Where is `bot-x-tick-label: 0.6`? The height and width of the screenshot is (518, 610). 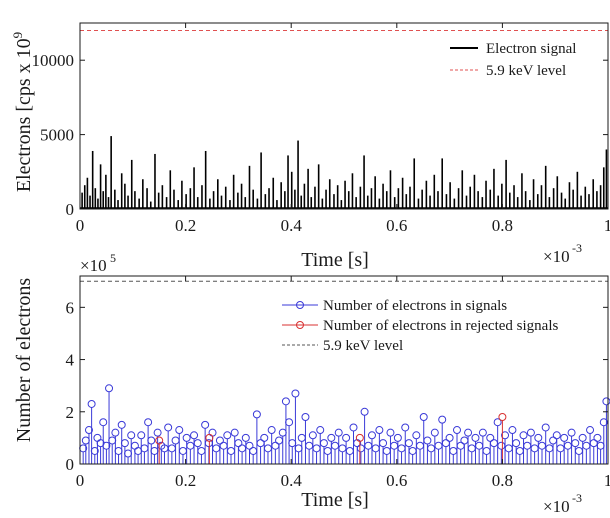 bot-x-tick-label: 0.6 is located at coordinates (396, 480).